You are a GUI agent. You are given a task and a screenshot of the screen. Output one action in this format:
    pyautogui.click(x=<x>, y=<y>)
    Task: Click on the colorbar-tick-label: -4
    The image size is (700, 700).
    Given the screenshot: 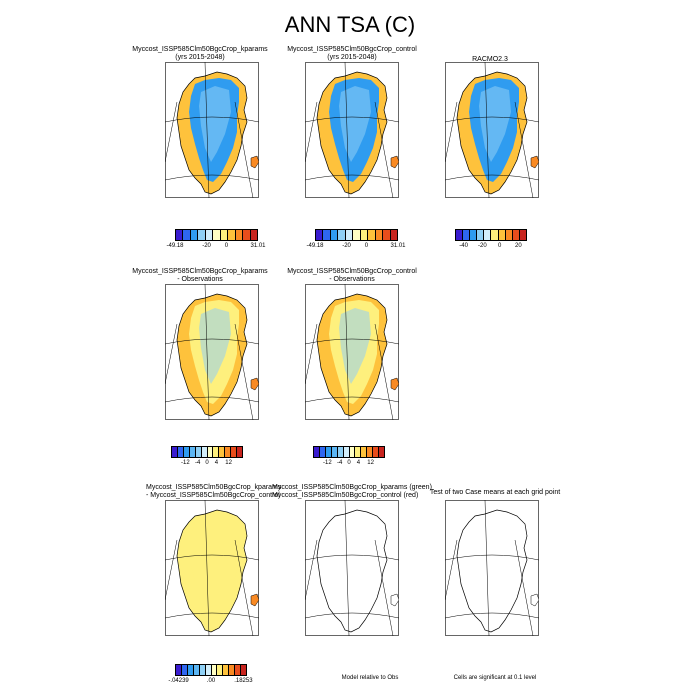 What is the action you would take?
    pyautogui.click(x=339, y=463)
    